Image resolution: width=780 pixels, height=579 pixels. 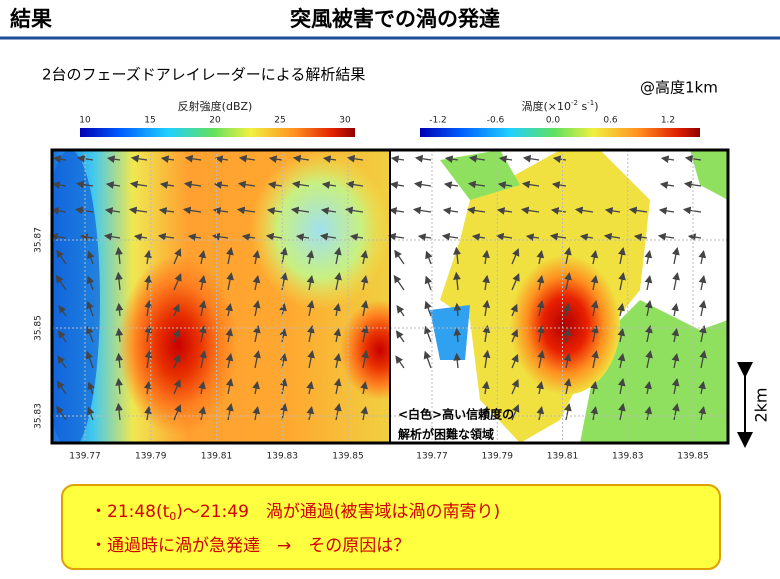 What do you see at coordinates (348, 457) in the screenshot?
I see `x-tick-label: 139.85` at bounding box center [348, 457].